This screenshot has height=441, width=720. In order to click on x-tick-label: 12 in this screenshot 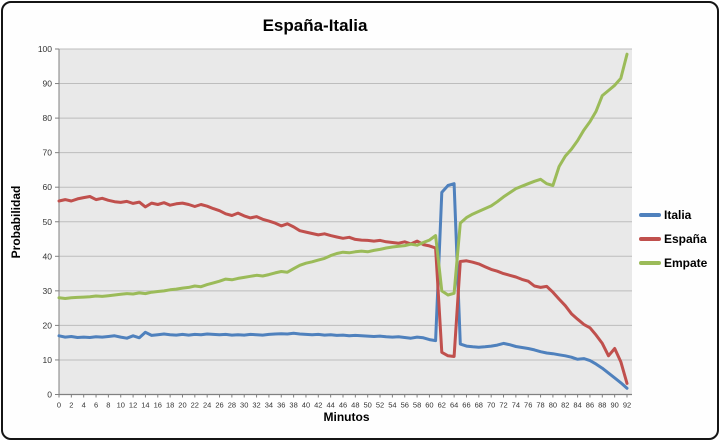, I will do `click(133, 405)`.